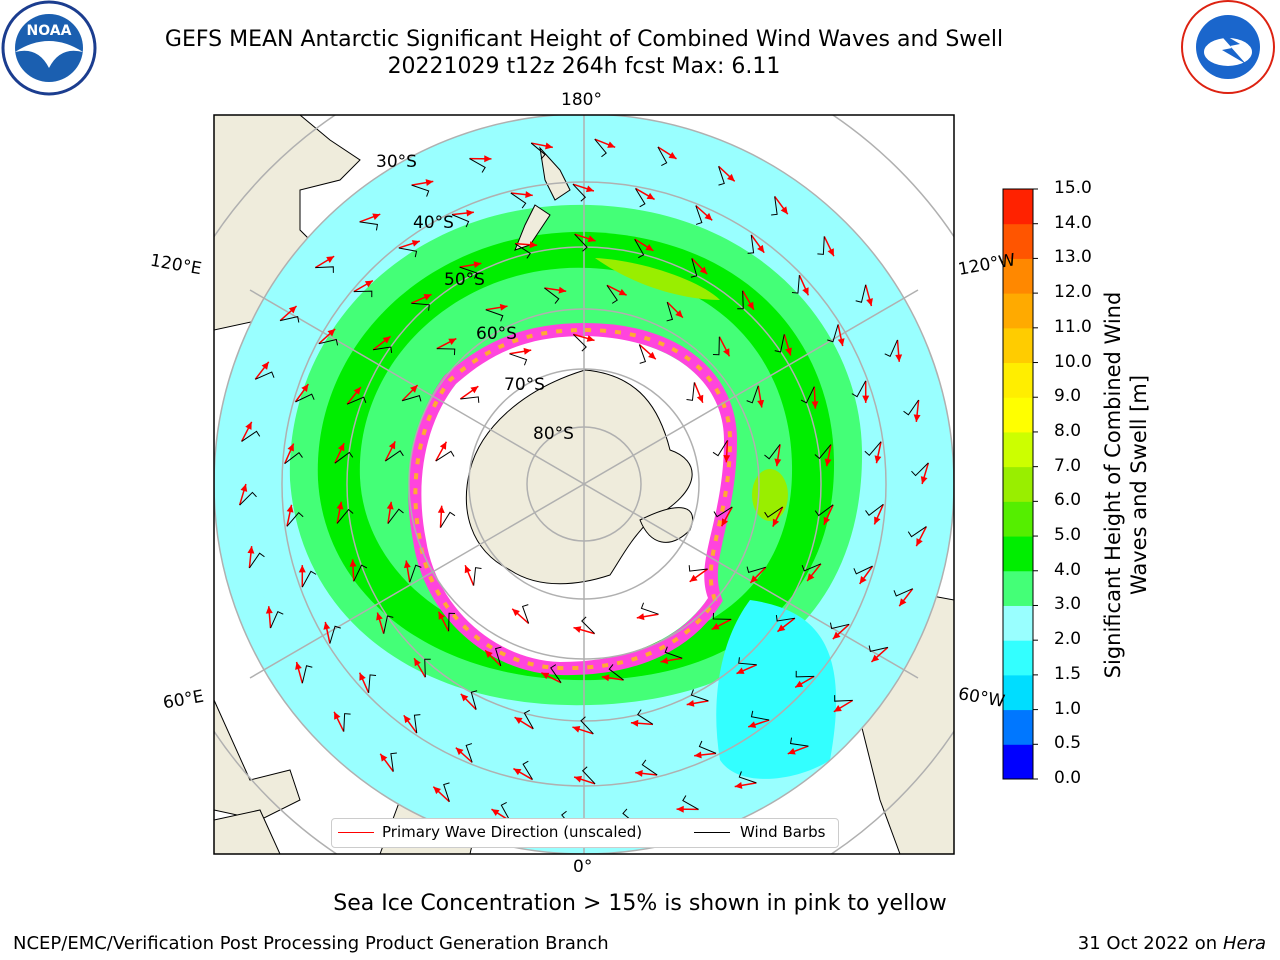  Describe the element at coordinates (1068, 673) in the screenshot. I see `colorbar-tick-label: 1.5` at that location.